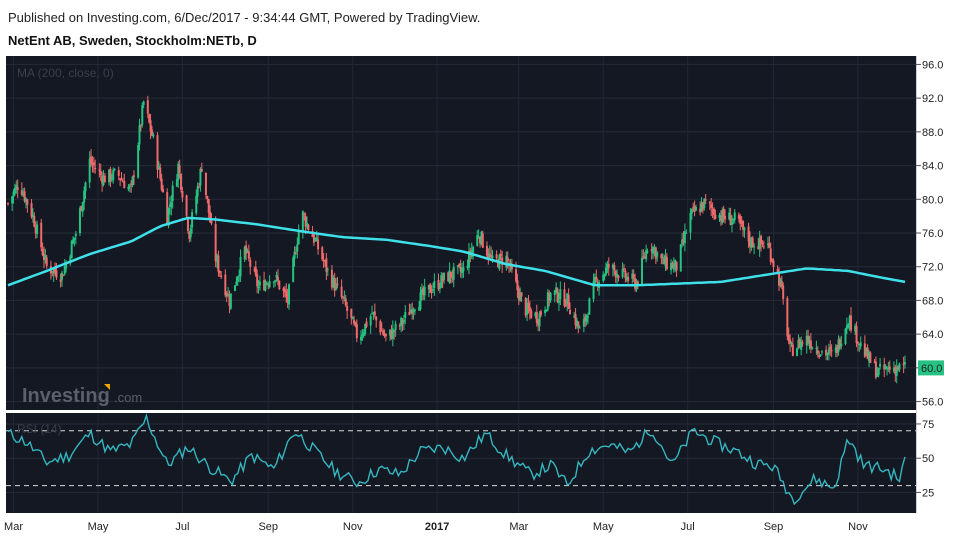  What do you see at coordinates (932, 335) in the screenshot?
I see `price-tick-label: 64.0` at bounding box center [932, 335].